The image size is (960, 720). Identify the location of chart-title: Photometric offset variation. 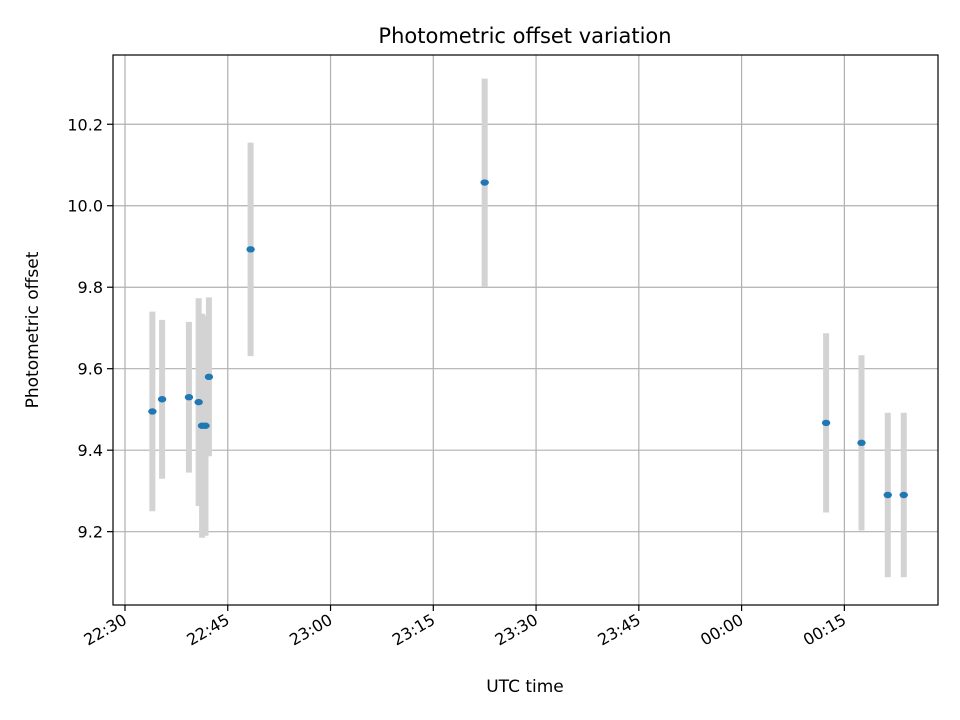
(524, 36).